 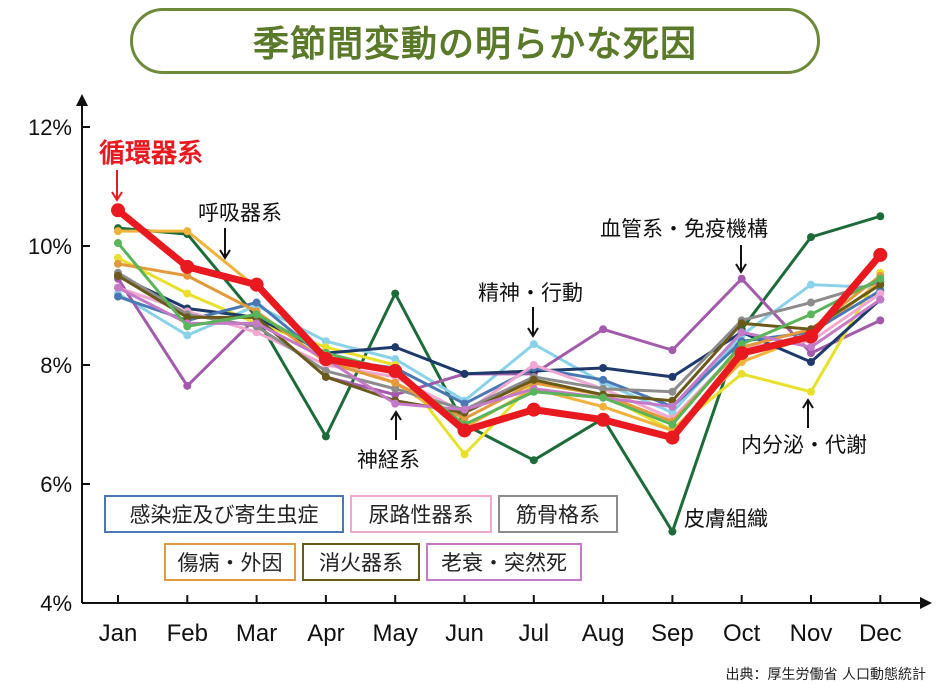 I want to click on legend-item-infection: 感染症及び寄生虫症, so click(x=224, y=514).